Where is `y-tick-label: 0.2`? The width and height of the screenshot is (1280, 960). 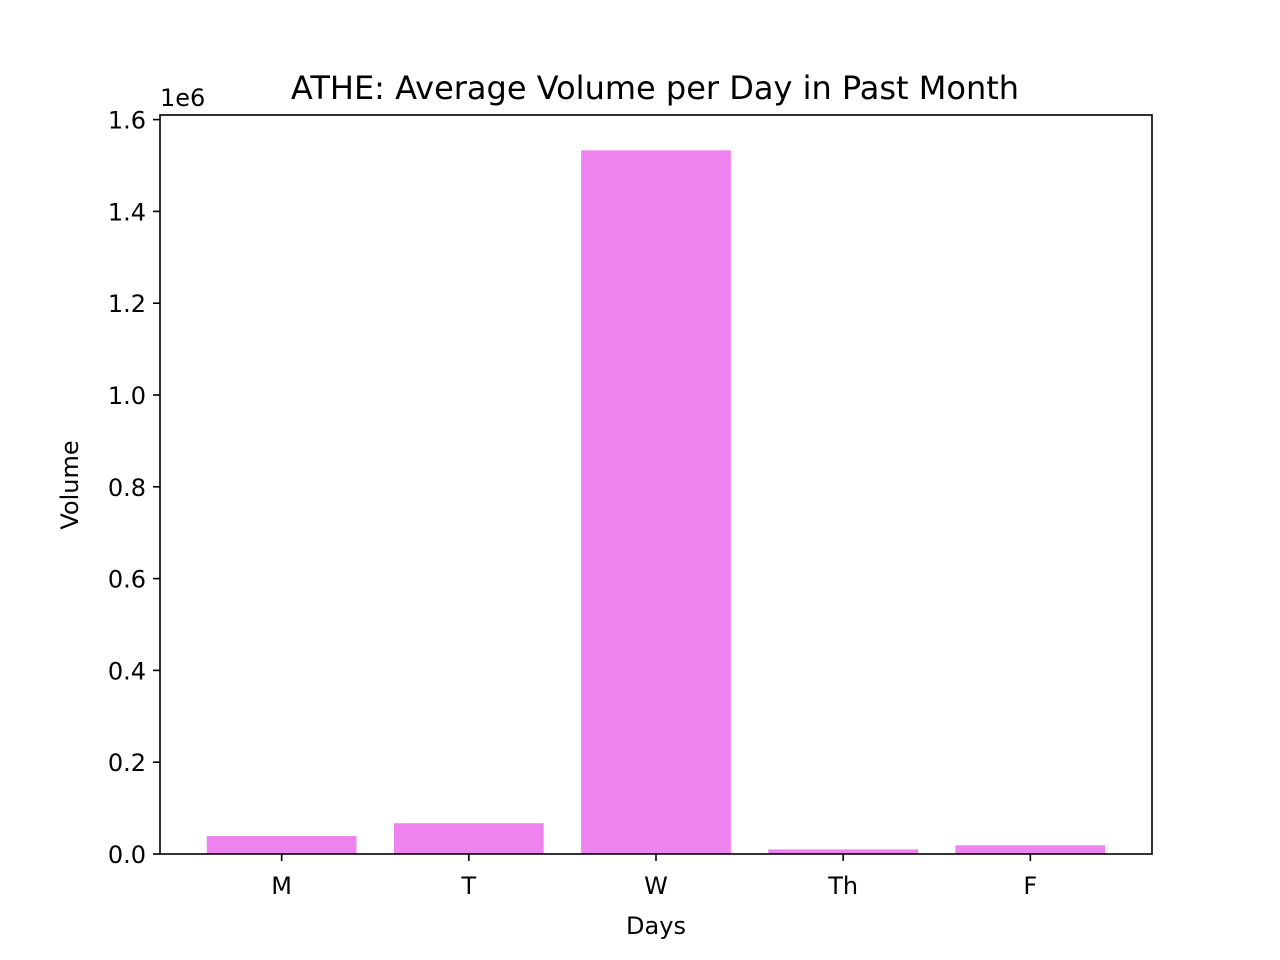 y-tick-label: 0.2 is located at coordinates (127, 763).